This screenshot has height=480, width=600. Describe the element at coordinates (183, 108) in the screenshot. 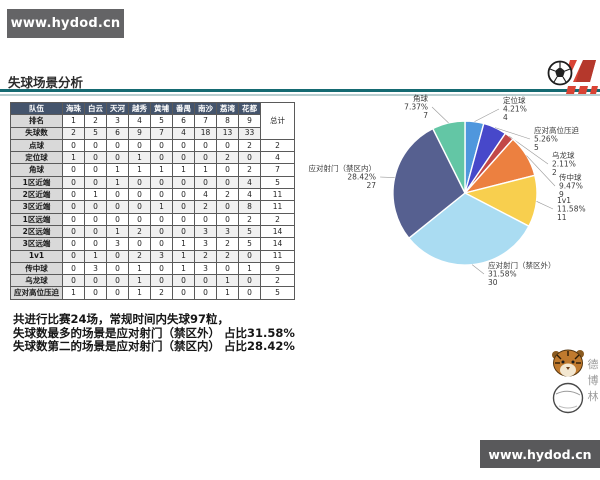

I see `team-header: 番禺` at that location.